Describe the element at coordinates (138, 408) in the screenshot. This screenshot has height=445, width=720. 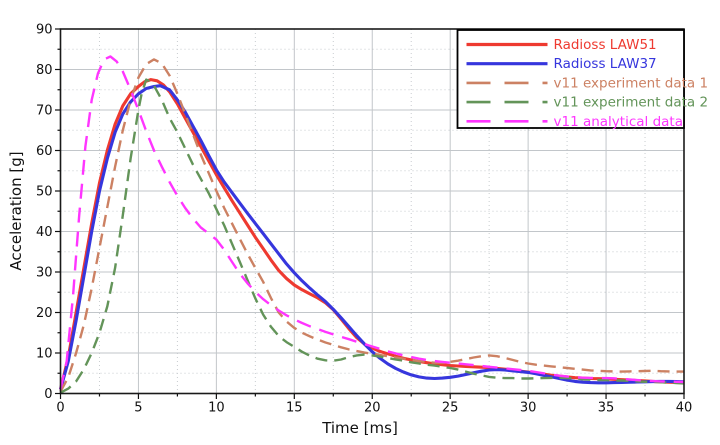
I see `x-tick-label: 5` at that location.